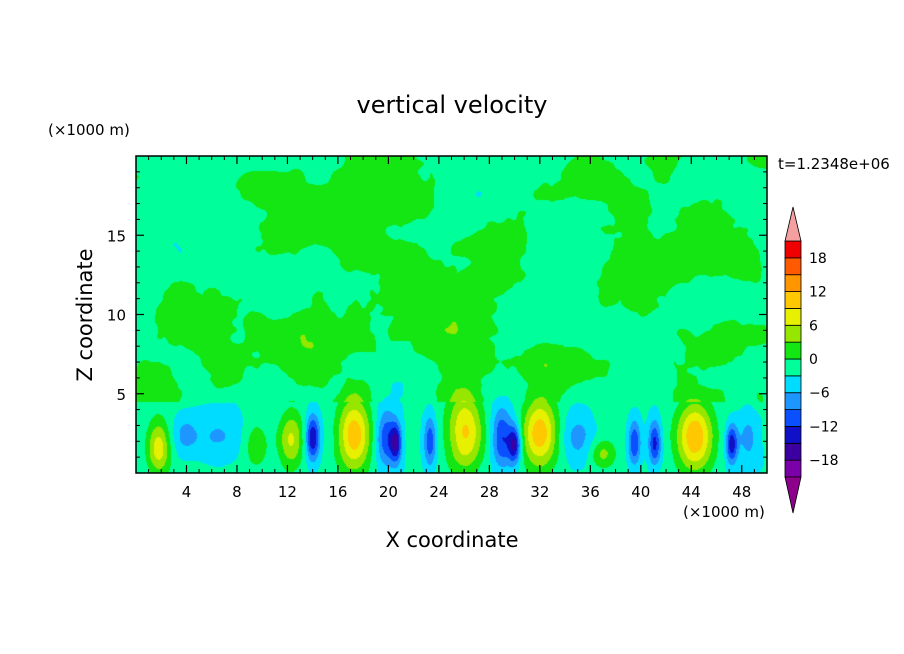  Describe the element at coordinates (793, 495) in the screenshot. I see `colorbar-under-arrow` at that location.